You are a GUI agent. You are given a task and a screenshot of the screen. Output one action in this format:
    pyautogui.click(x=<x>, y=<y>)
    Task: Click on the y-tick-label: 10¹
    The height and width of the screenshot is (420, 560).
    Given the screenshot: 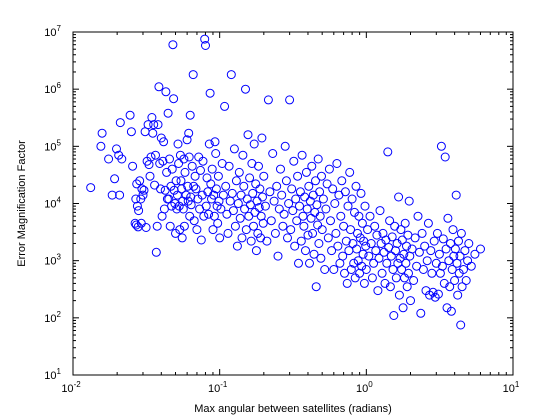 What is the action you would take?
    pyautogui.click(x=52, y=374)
    